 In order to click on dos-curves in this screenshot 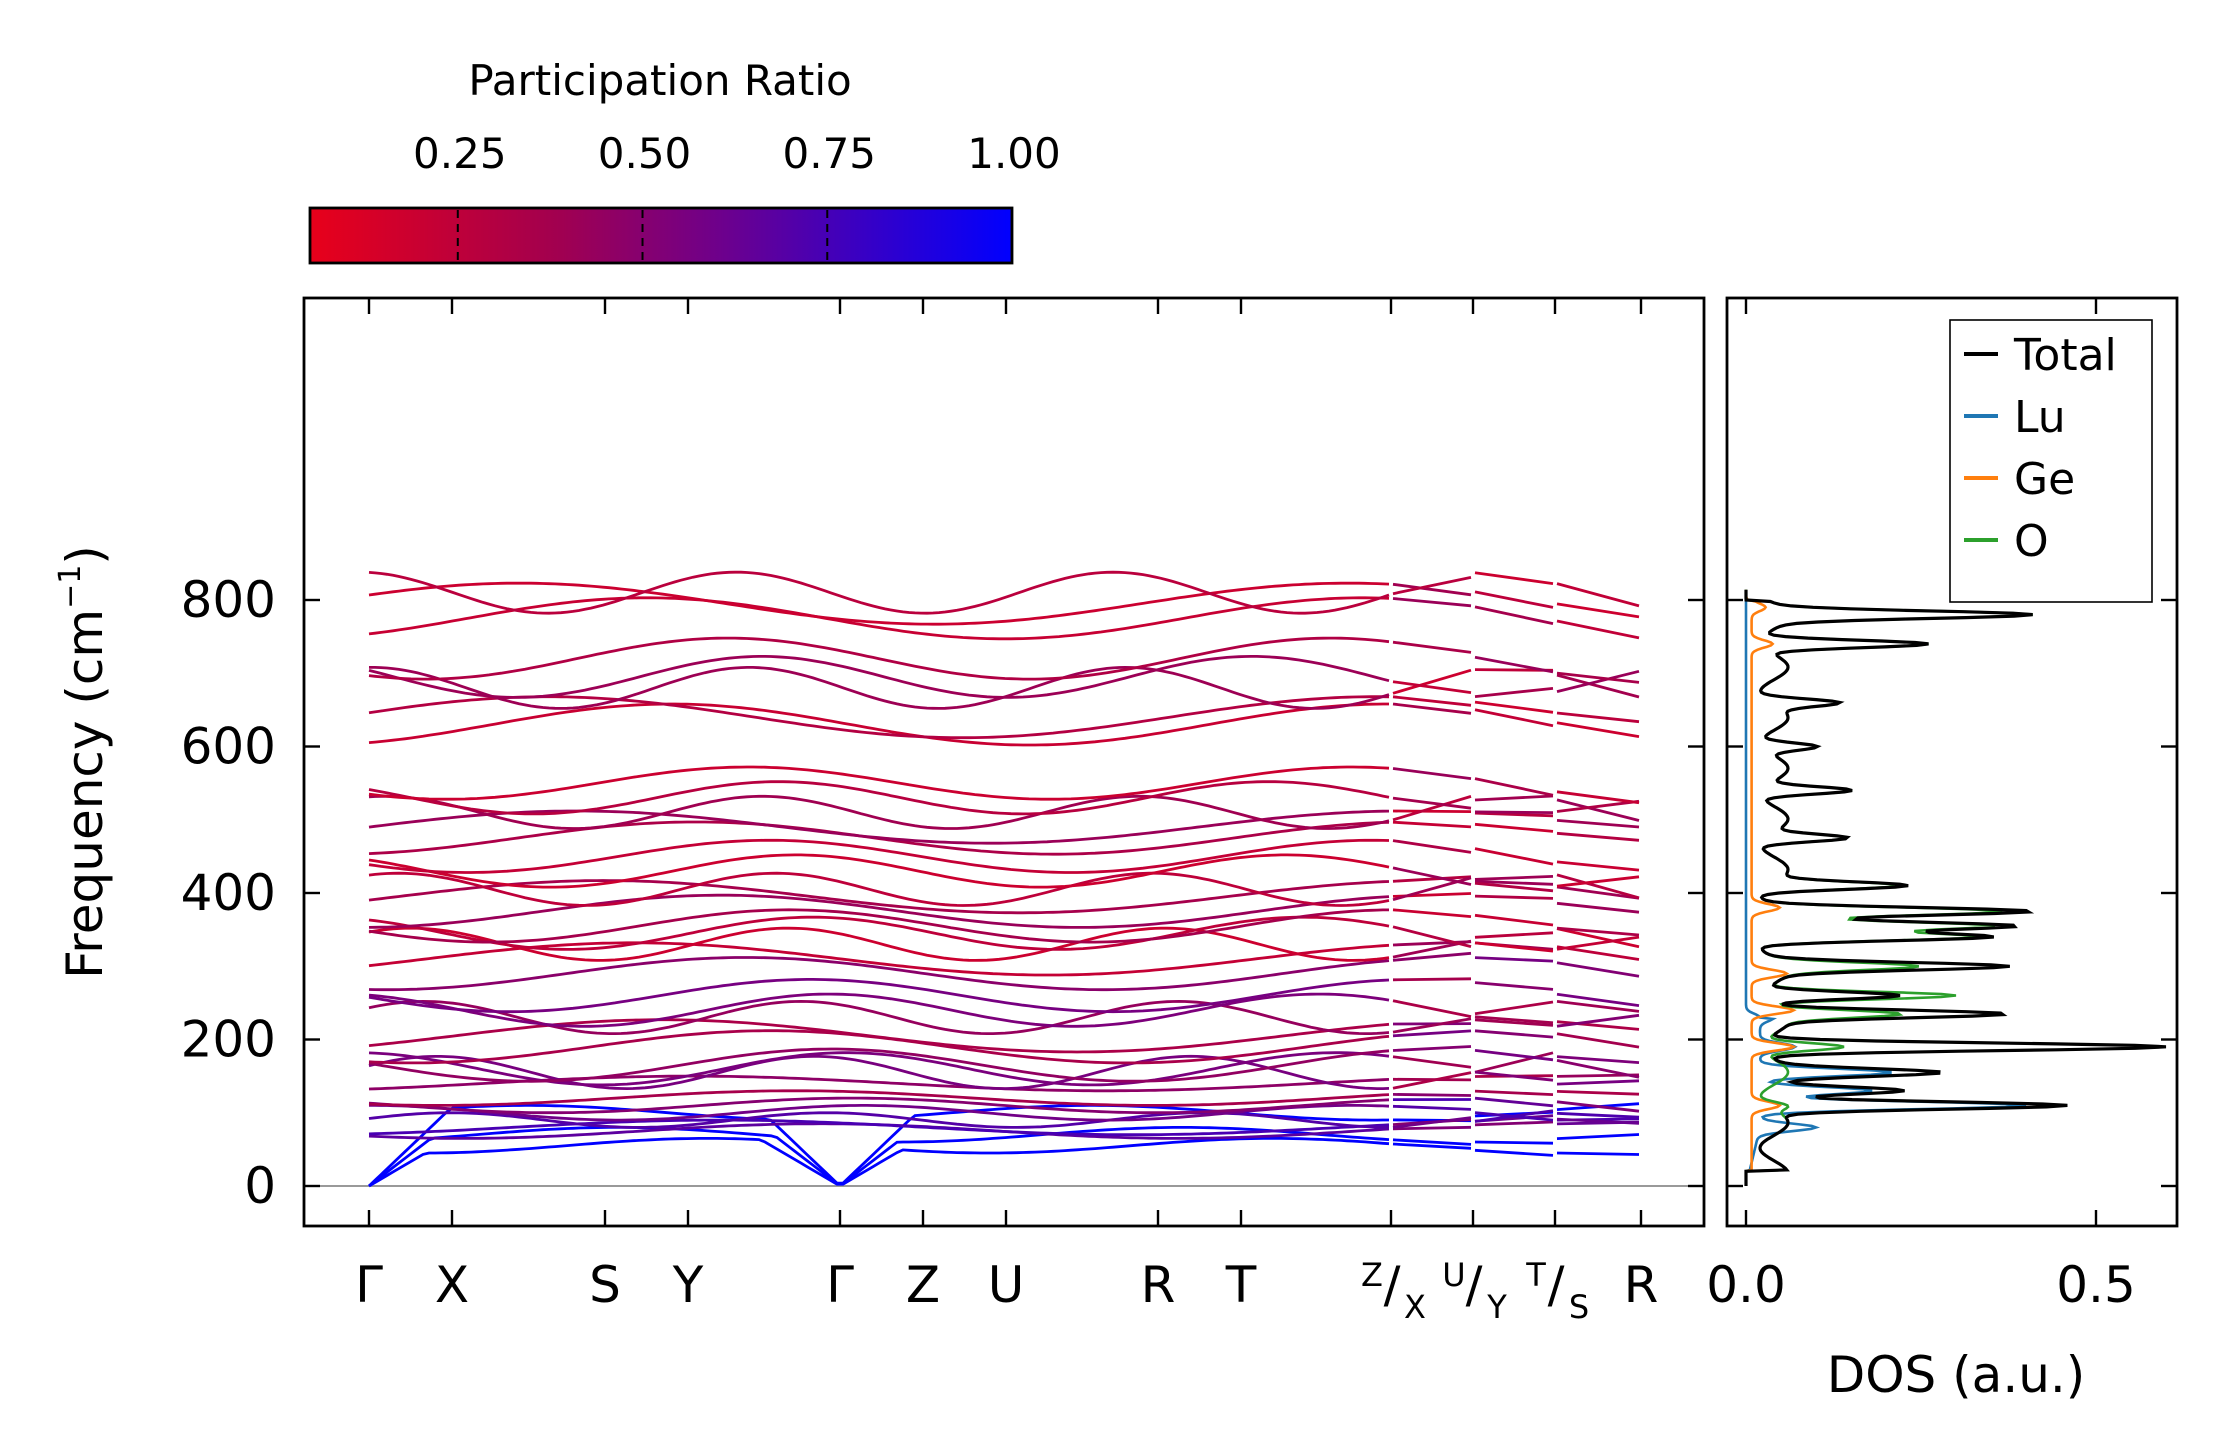, I will do `click(1955, 887)`.